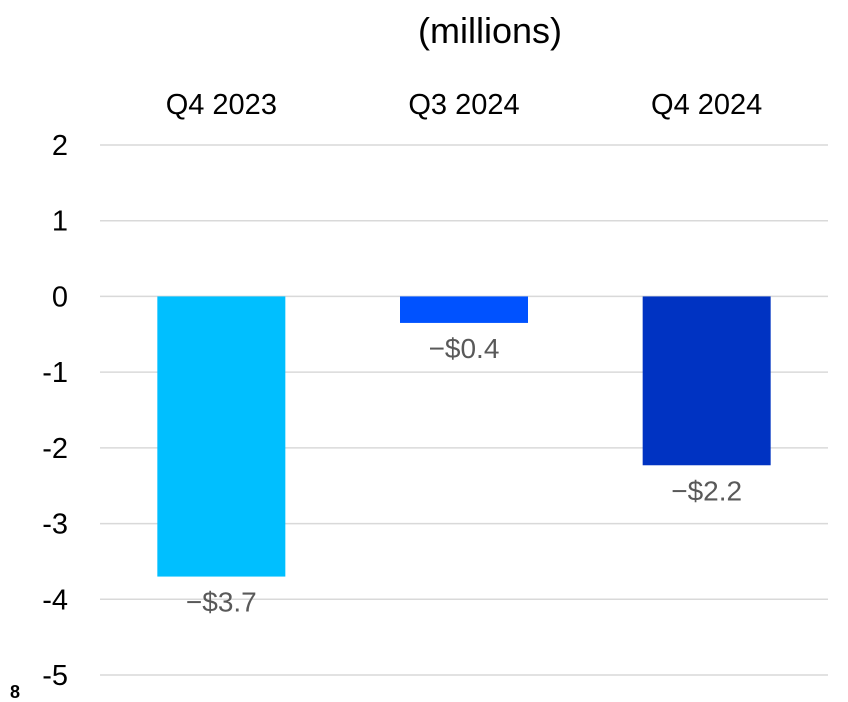 The width and height of the screenshot is (848, 702). What do you see at coordinates (55, 676) in the screenshot?
I see `y-tick-label: -5` at bounding box center [55, 676].